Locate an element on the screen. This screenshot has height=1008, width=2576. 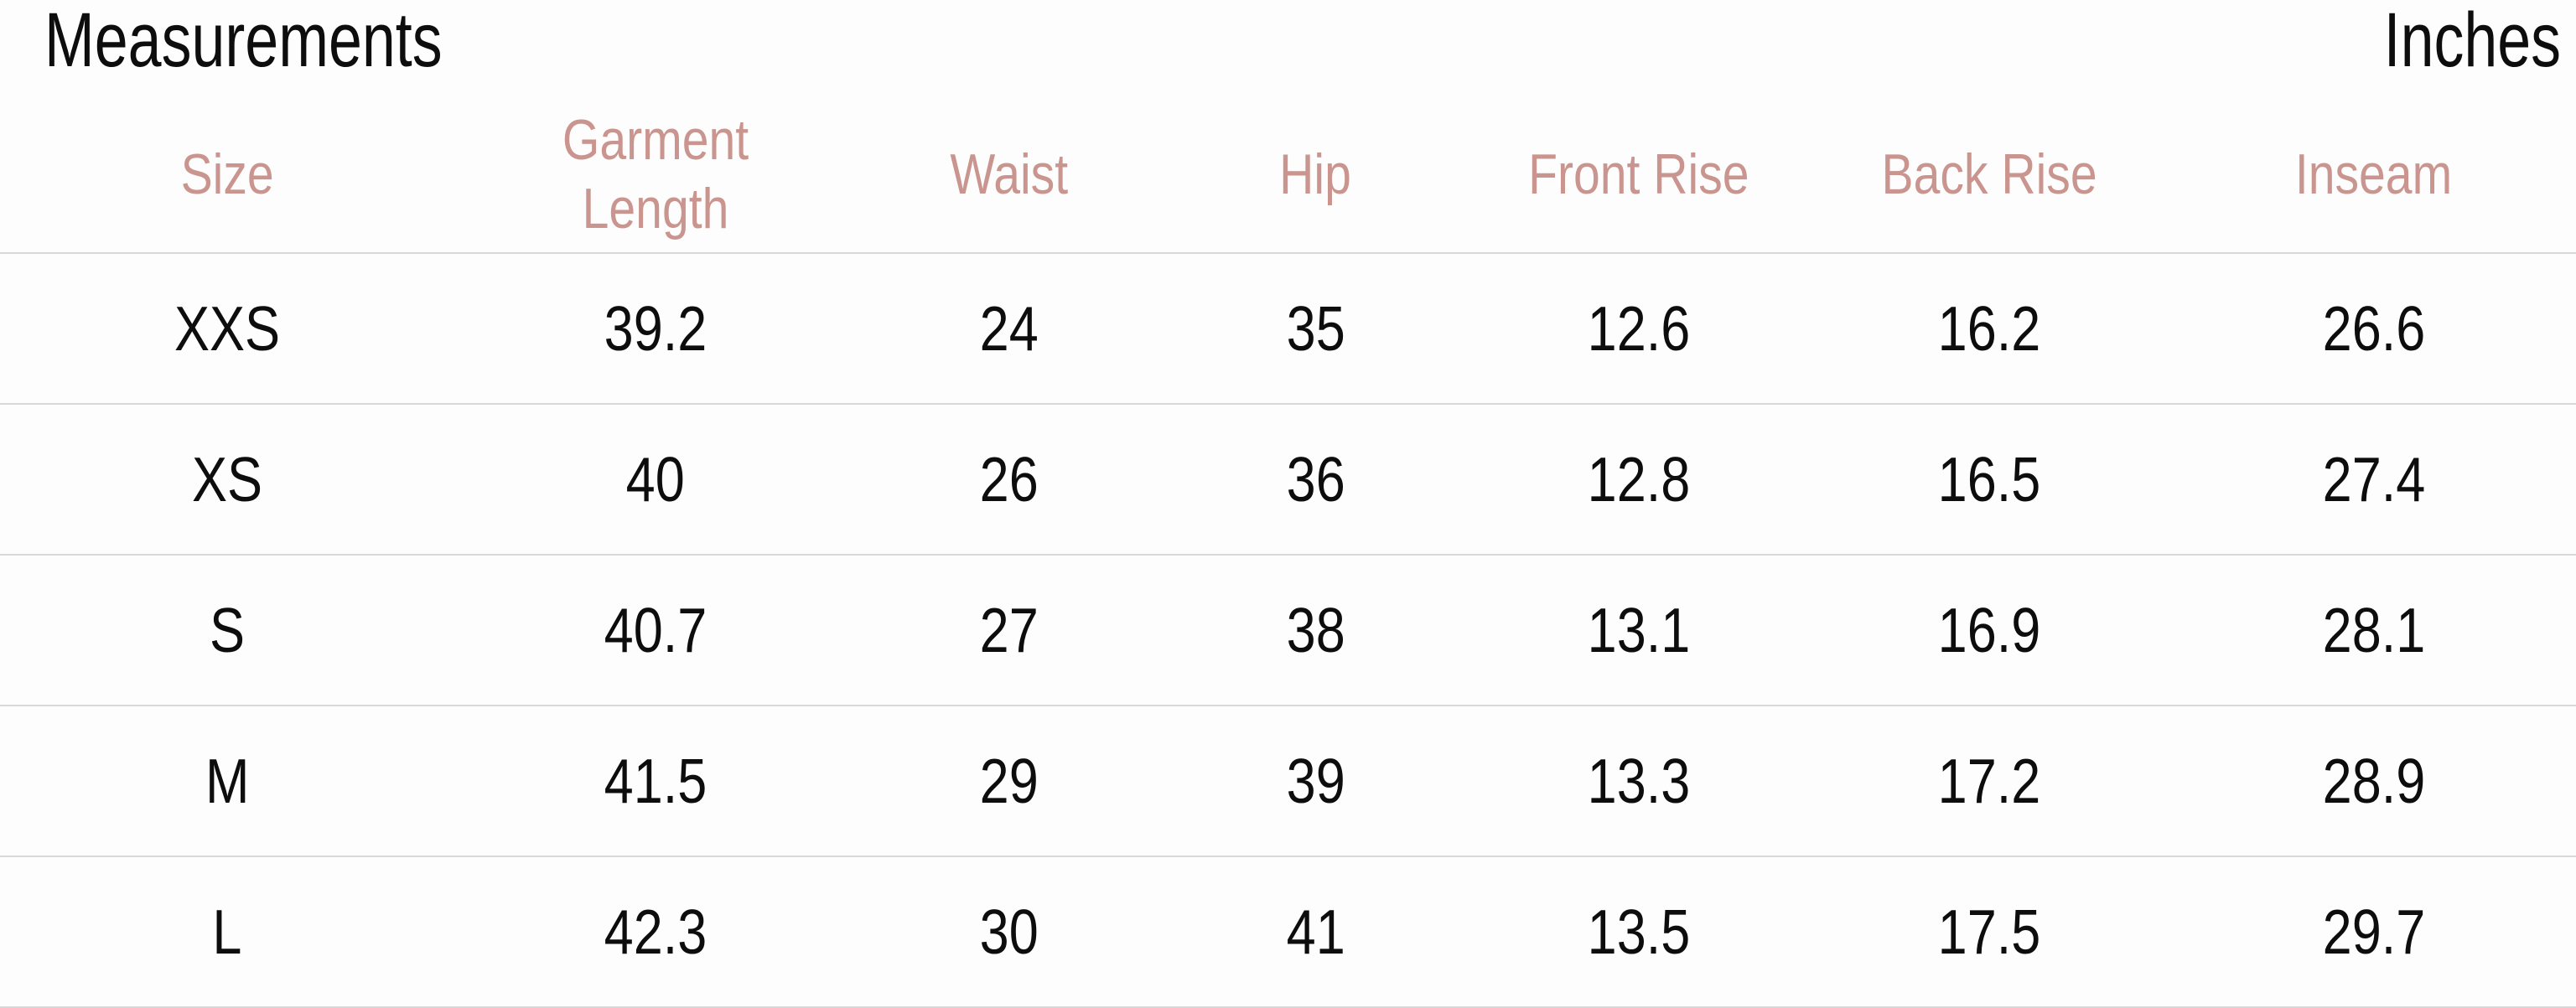
table-row: S 40.7 27 38 13.1 16.9 28.1 is located at coordinates (1288, 630).